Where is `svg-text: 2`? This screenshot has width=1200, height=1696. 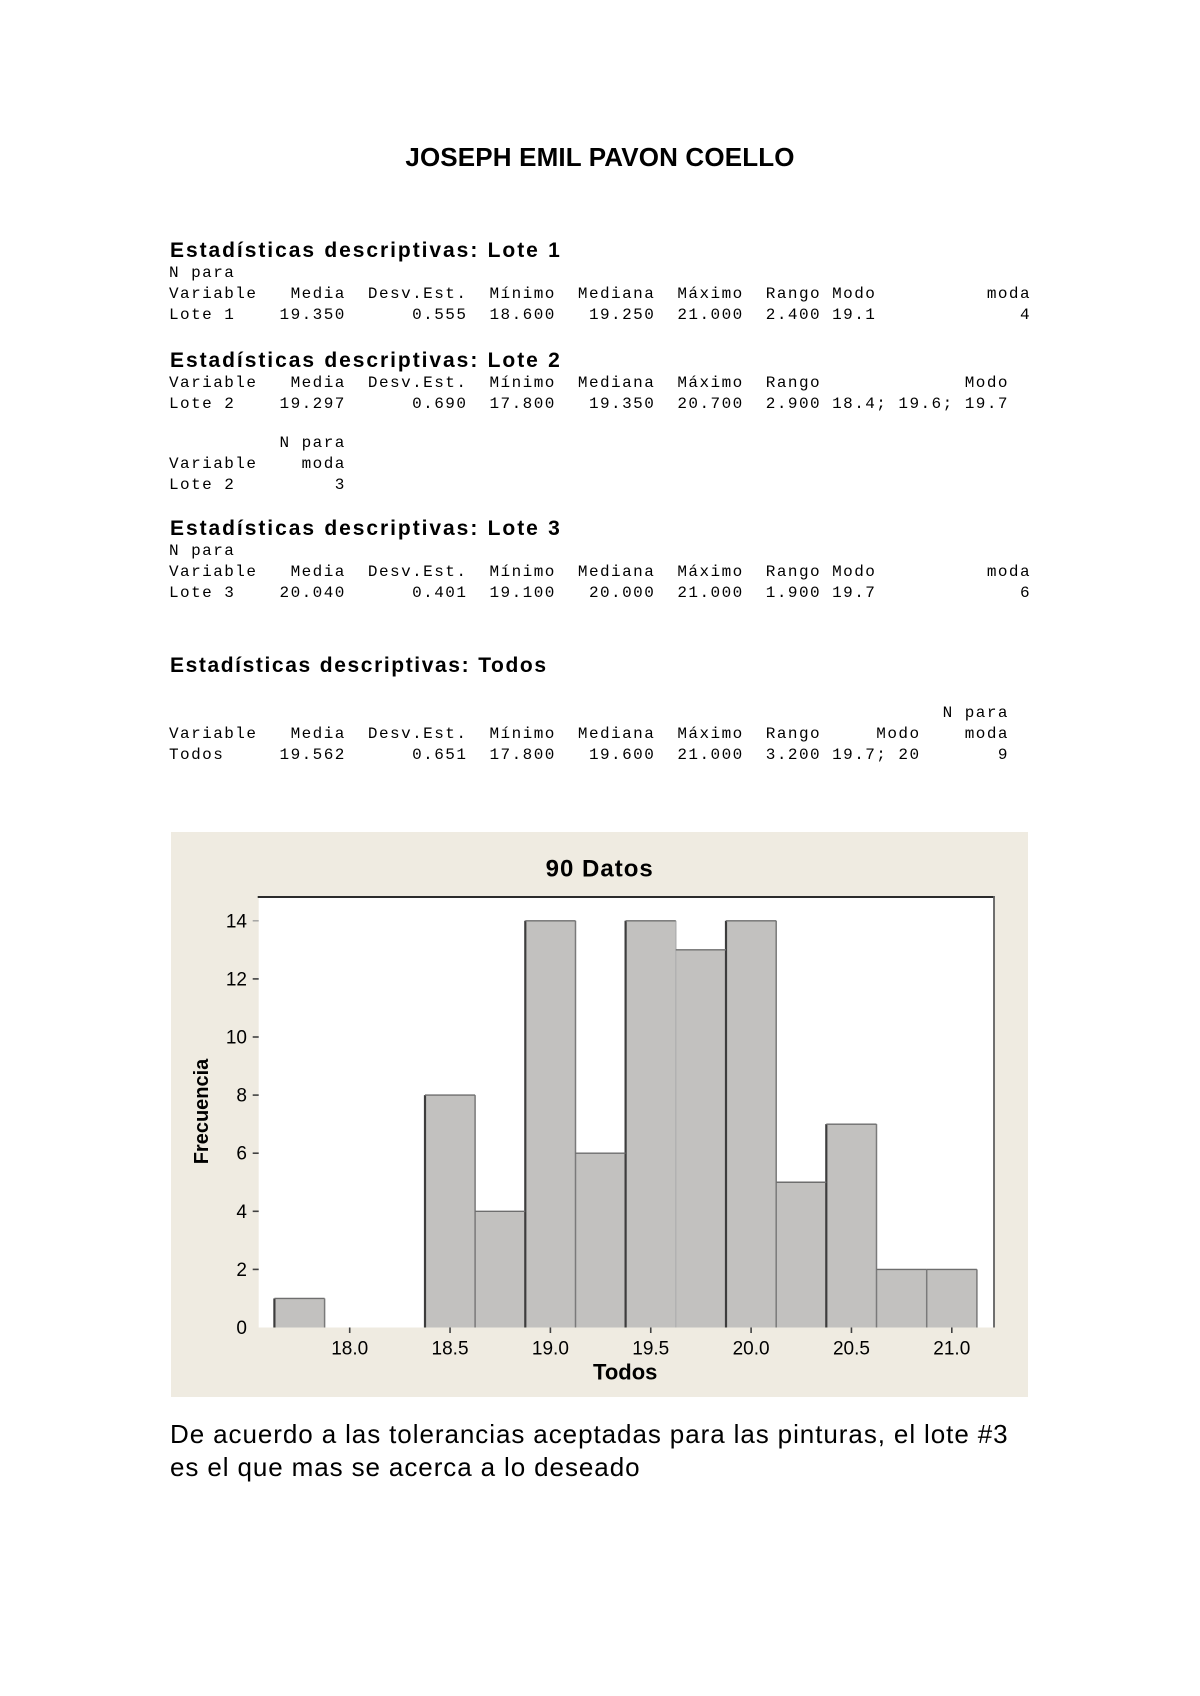 svg-text: 2 is located at coordinates (241, 1270).